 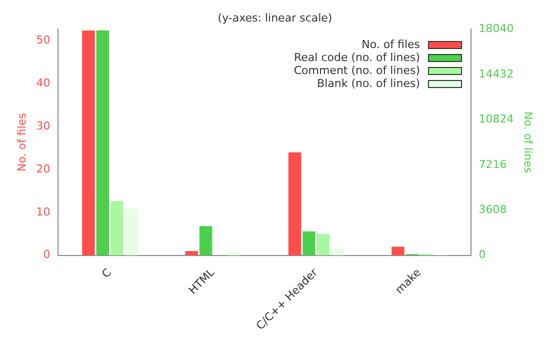 What do you see at coordinates (106, 273) in the screenshot?
I see `x-tick-label: C` at bounding box center [106, 273].